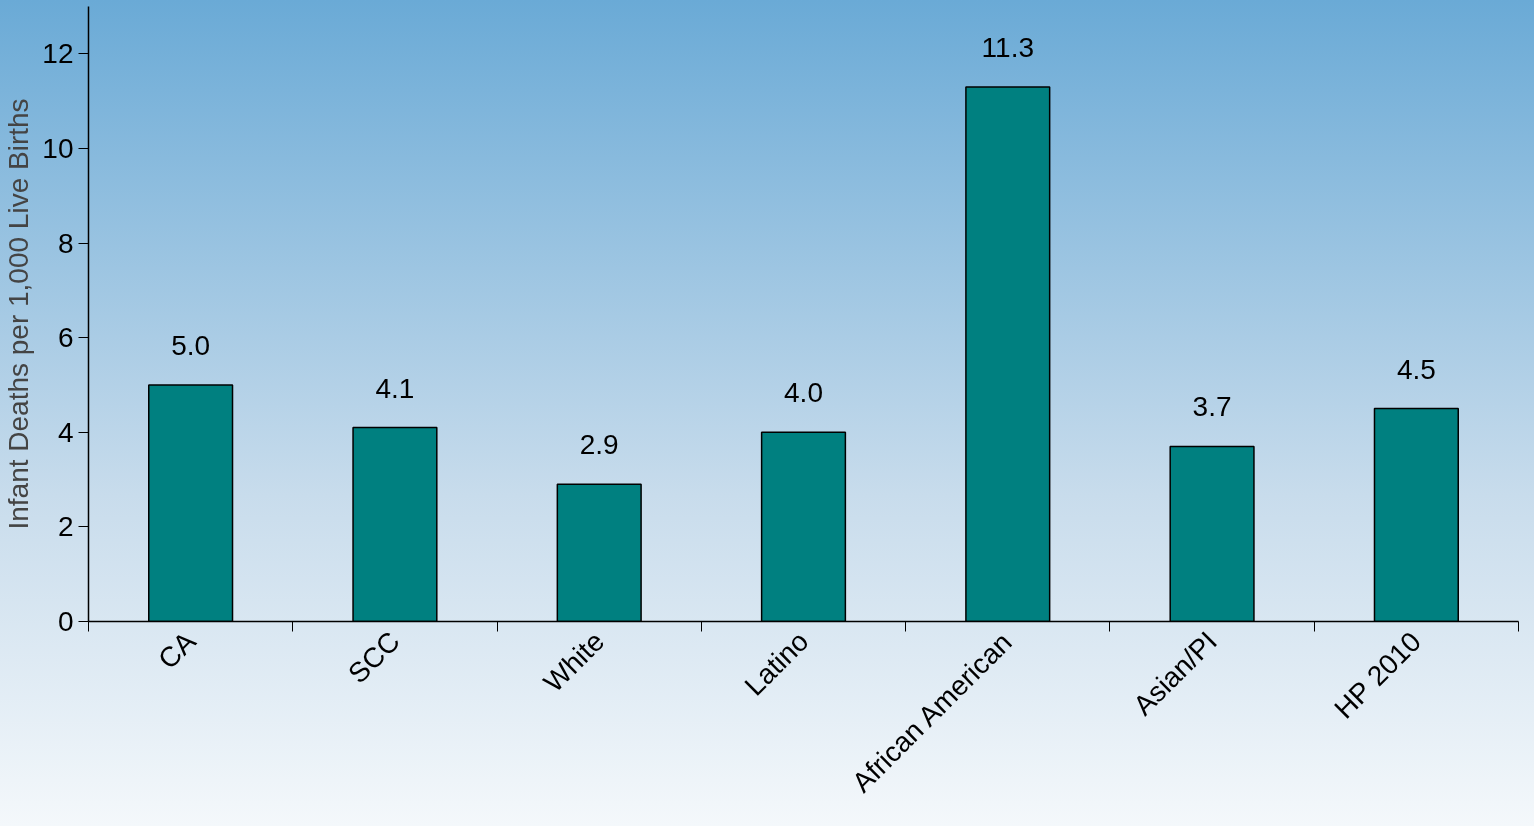 The width and height of the screenshot is (1534, 826). Describe the element at coordinates (65, 527) in the screenshot. I see `y-tick-label: 2` at that location.